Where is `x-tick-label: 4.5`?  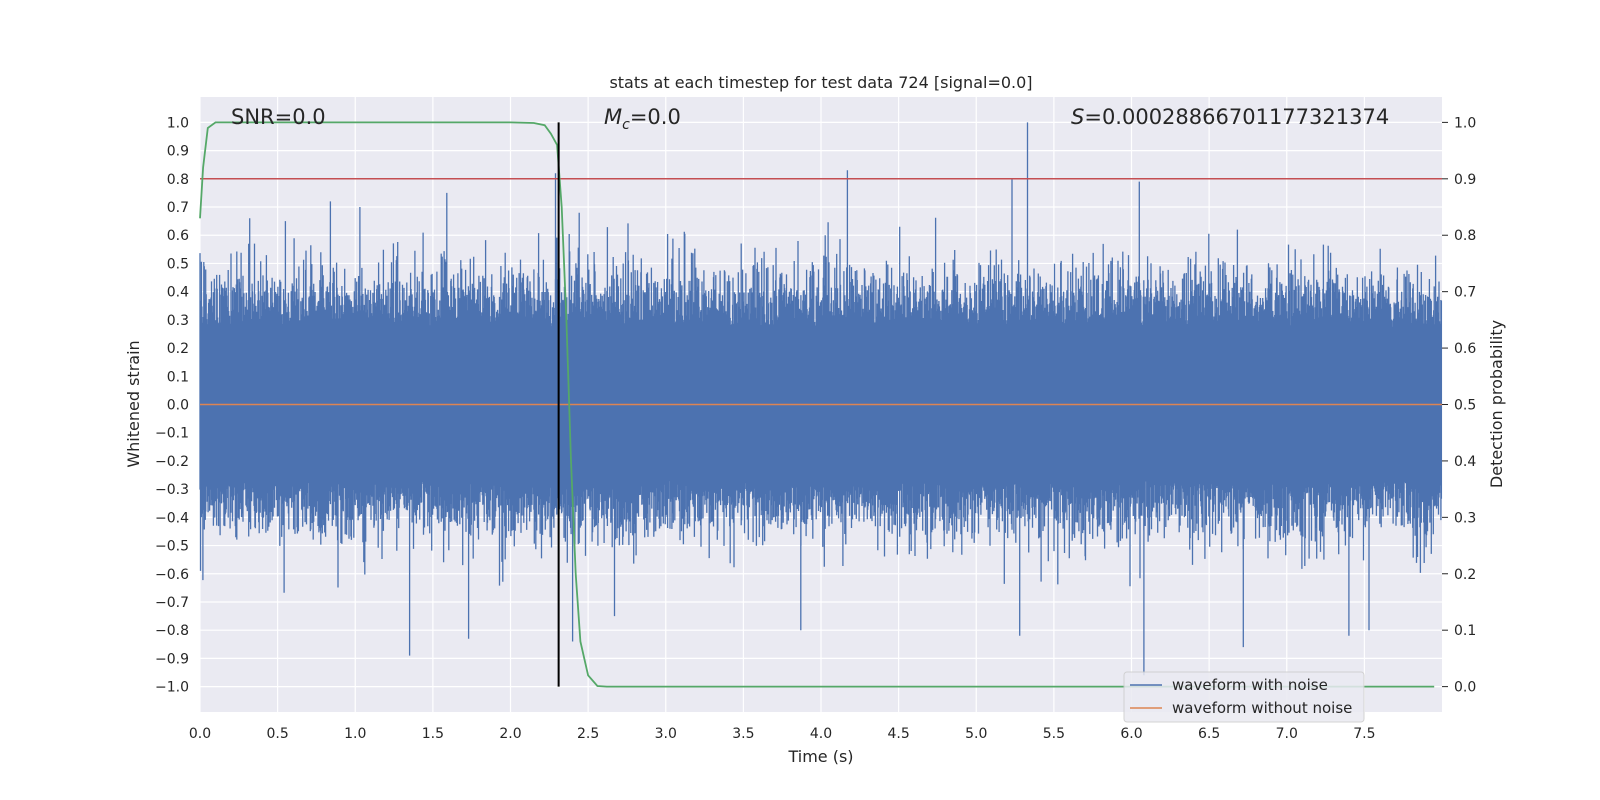
x-tick-label: 4.5 is located at coordinates (898, 734).